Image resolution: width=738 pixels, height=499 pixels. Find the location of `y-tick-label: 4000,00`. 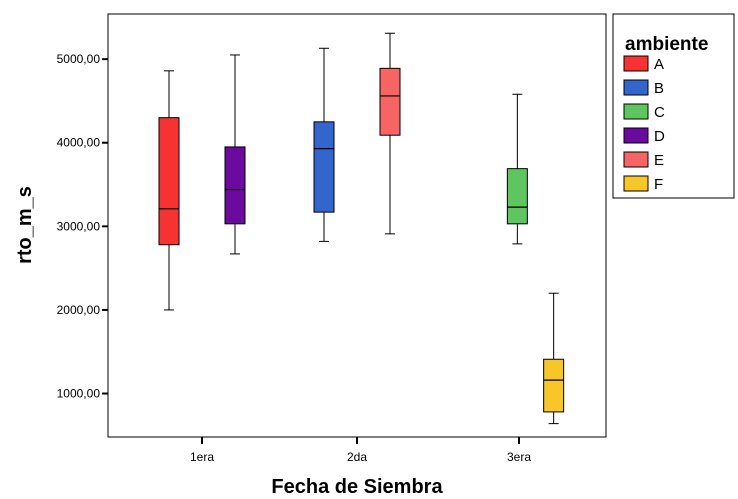

y-tick-label: 4000,00 is located at coordinates (79, 143).